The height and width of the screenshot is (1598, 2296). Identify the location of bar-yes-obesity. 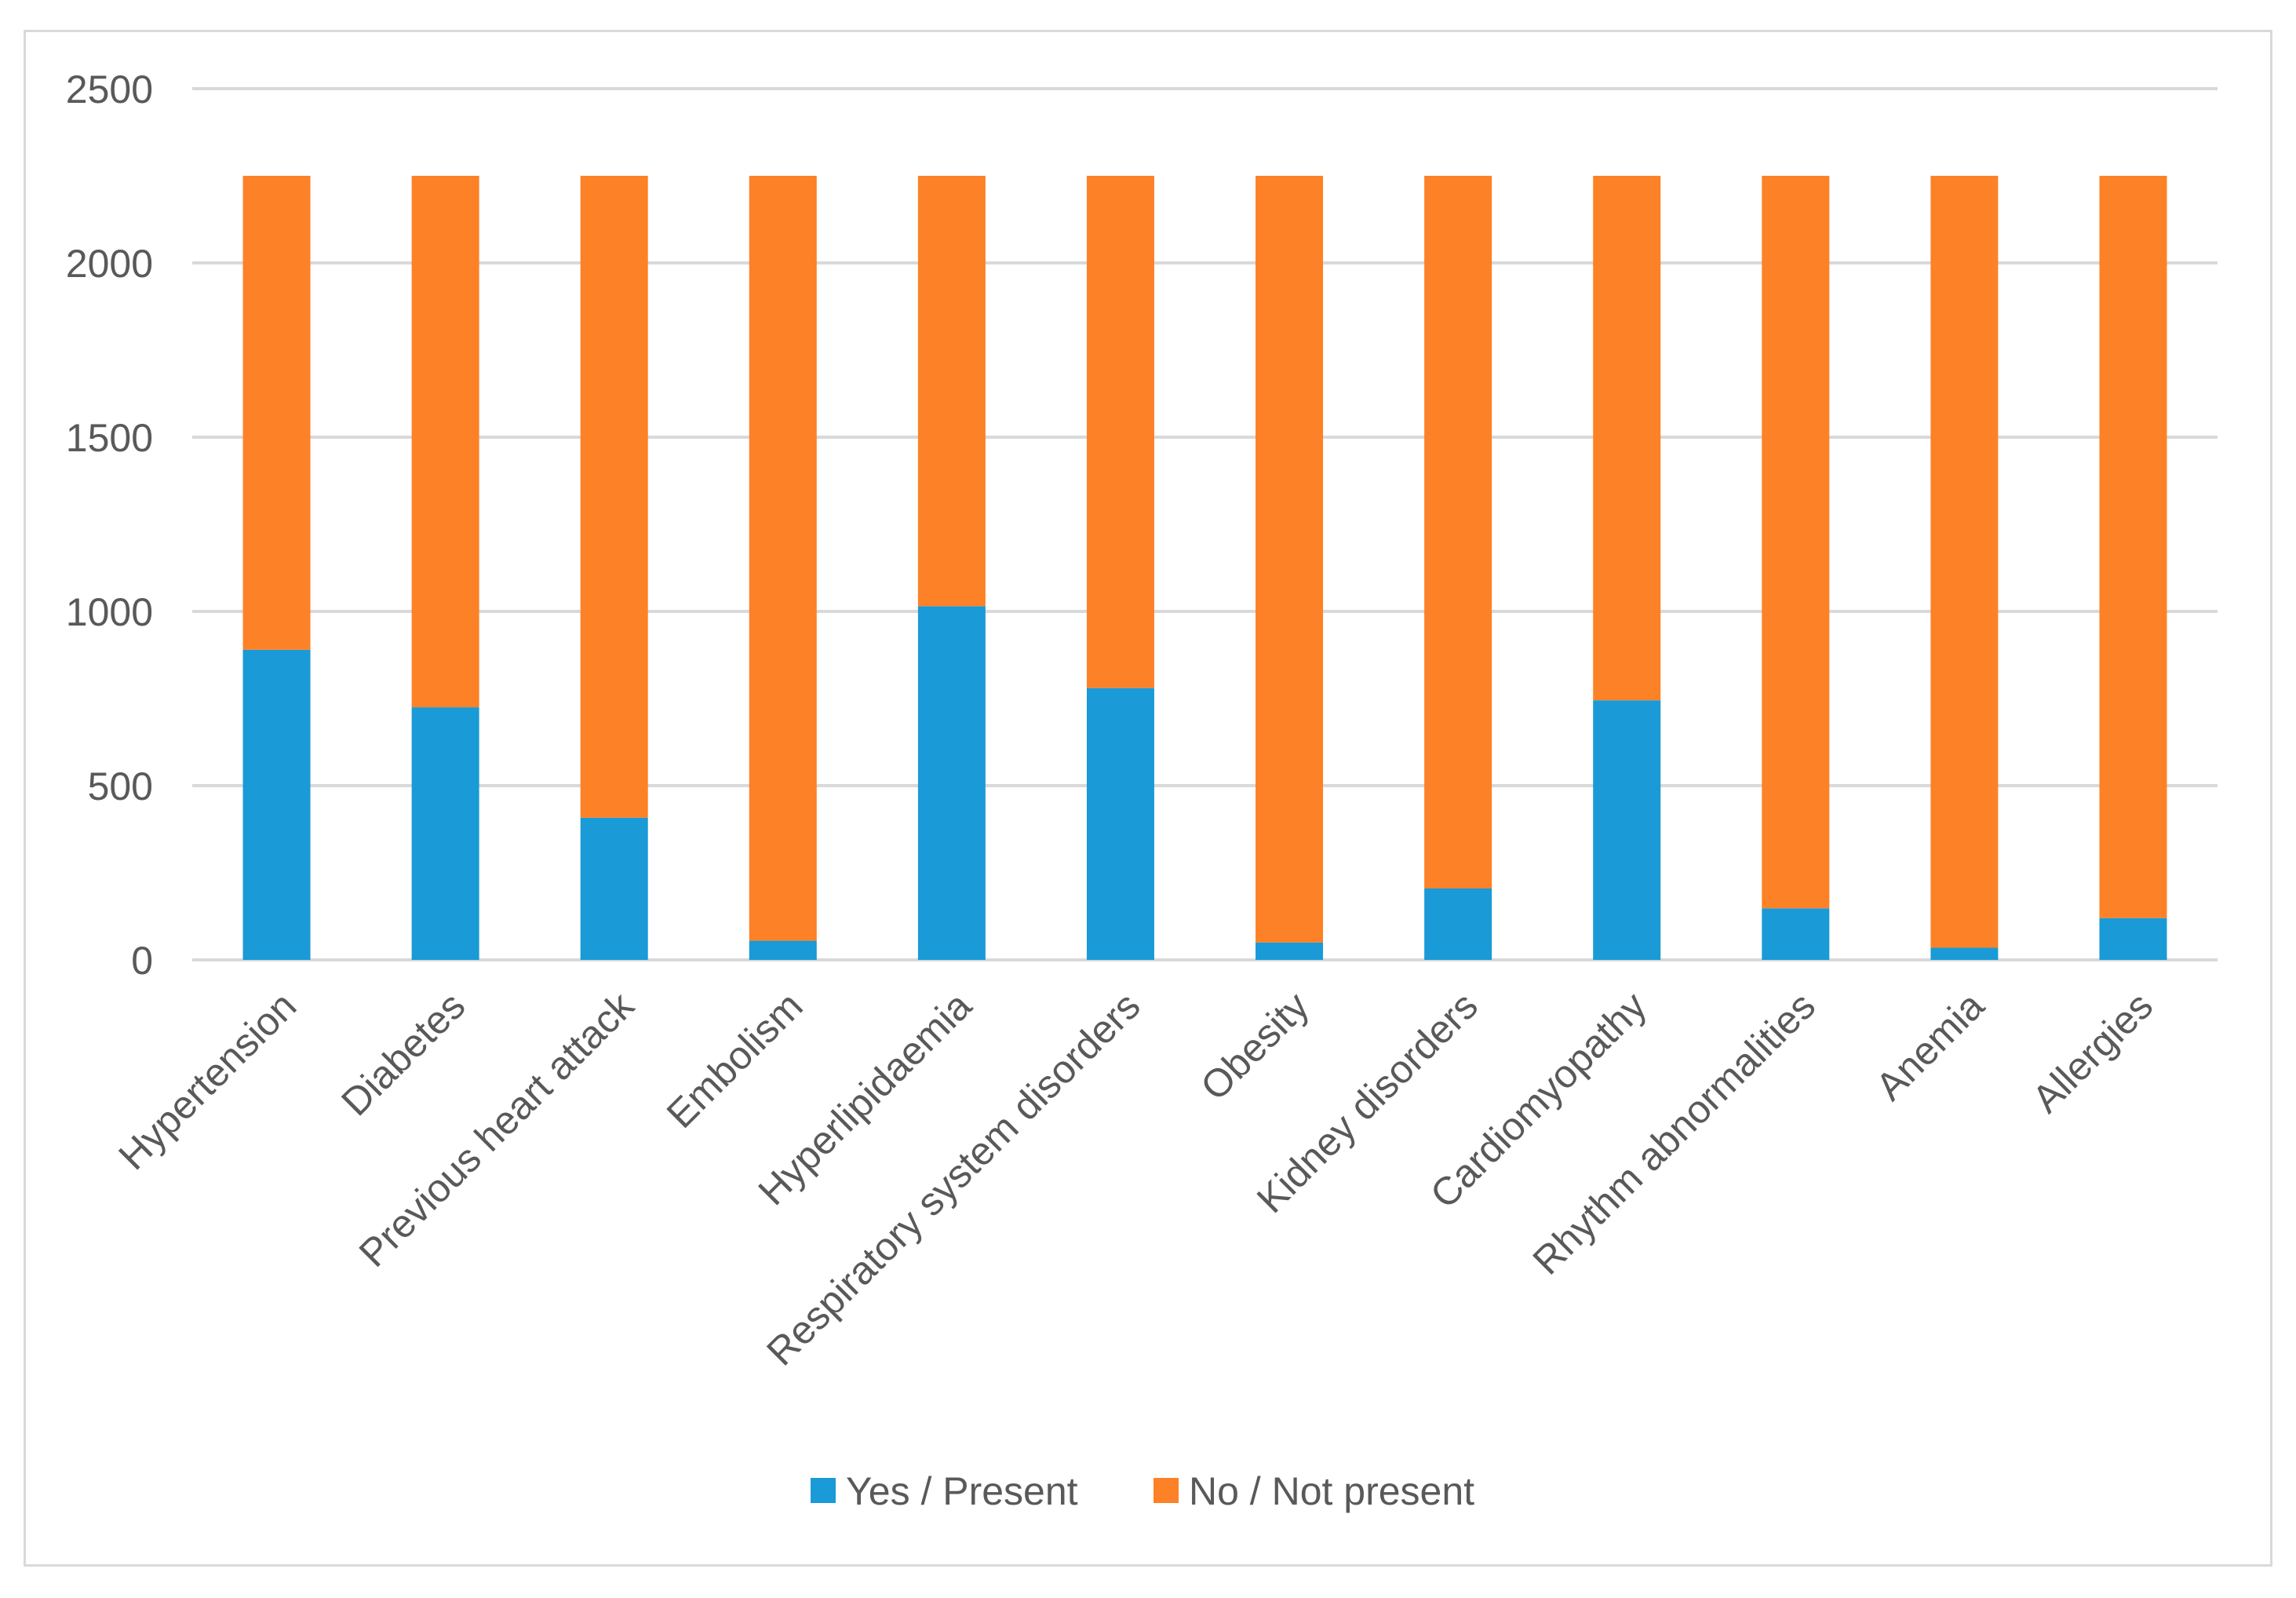
(1290, 951).